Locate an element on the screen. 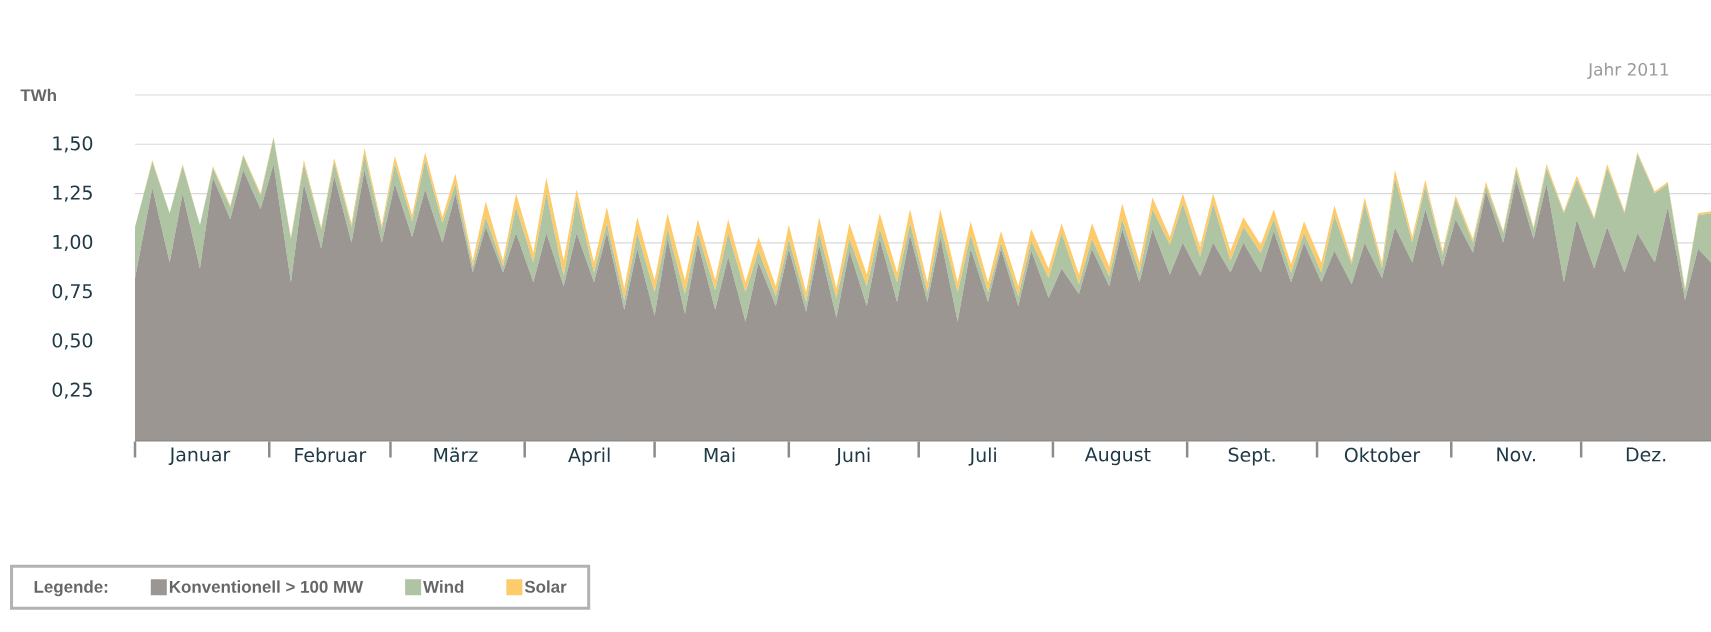 Image resolution: width=1711 pixels, height=632 pixels. x-tick-label: Juni is located at coordinates (852, 456).